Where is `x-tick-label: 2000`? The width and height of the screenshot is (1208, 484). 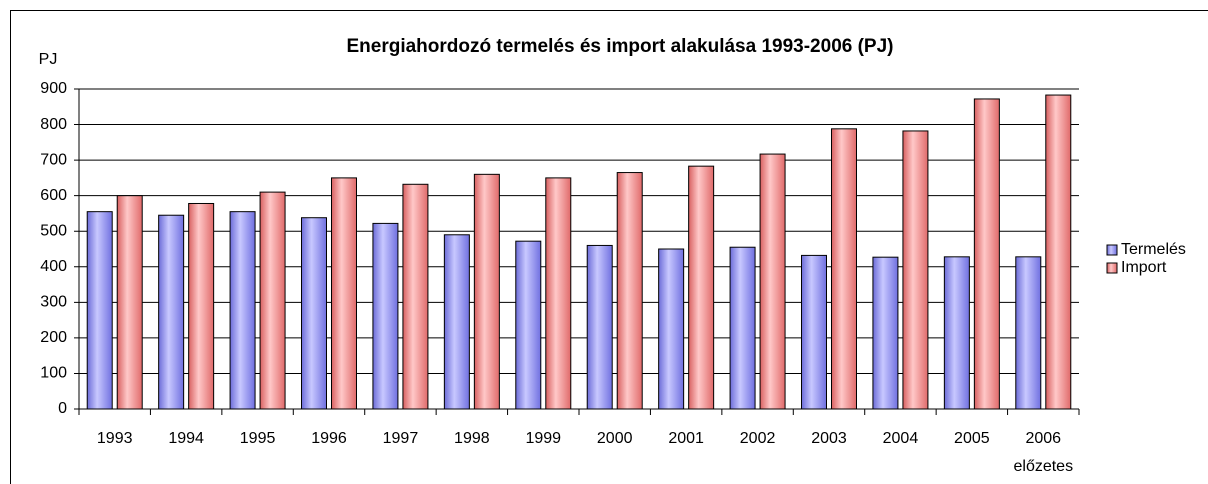
x-tick-label: 2000 is located at coordinates (615, 438).